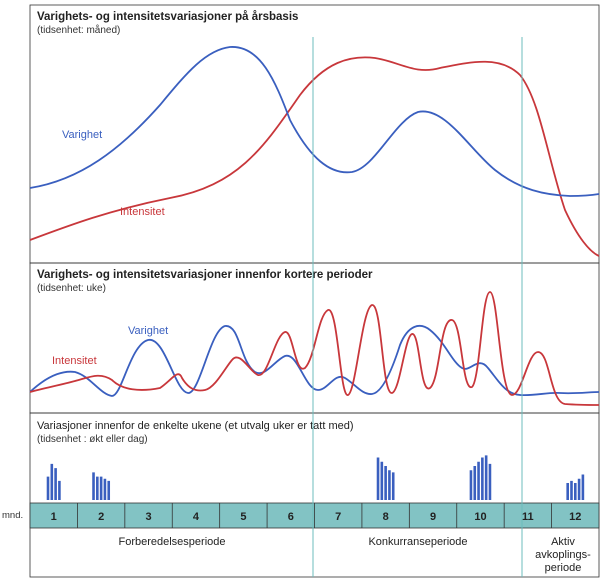 This screenshot has height=581, width=600. Describe the element at coordinates (92, 439) in the screenshot. I see `panel-3-subtitle: (tidsenhet : økt eller dag)` at that location.